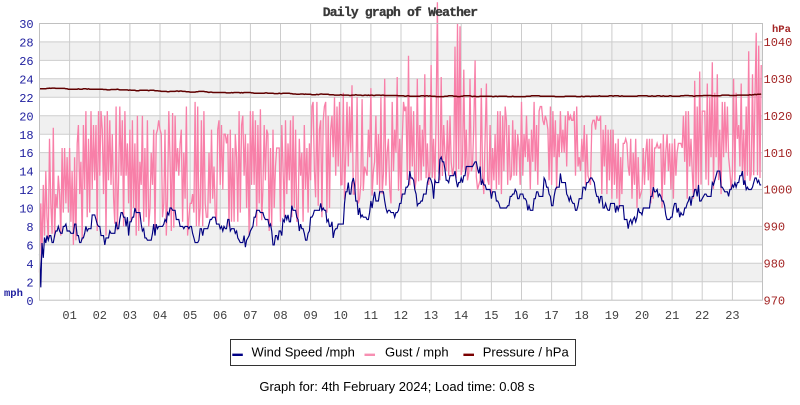 Image resolution: width=800 pixels, height=405 pixels. Describe the element at coordinates (732, 316) in the screenshot. I see `svg-text: 23` at that location.